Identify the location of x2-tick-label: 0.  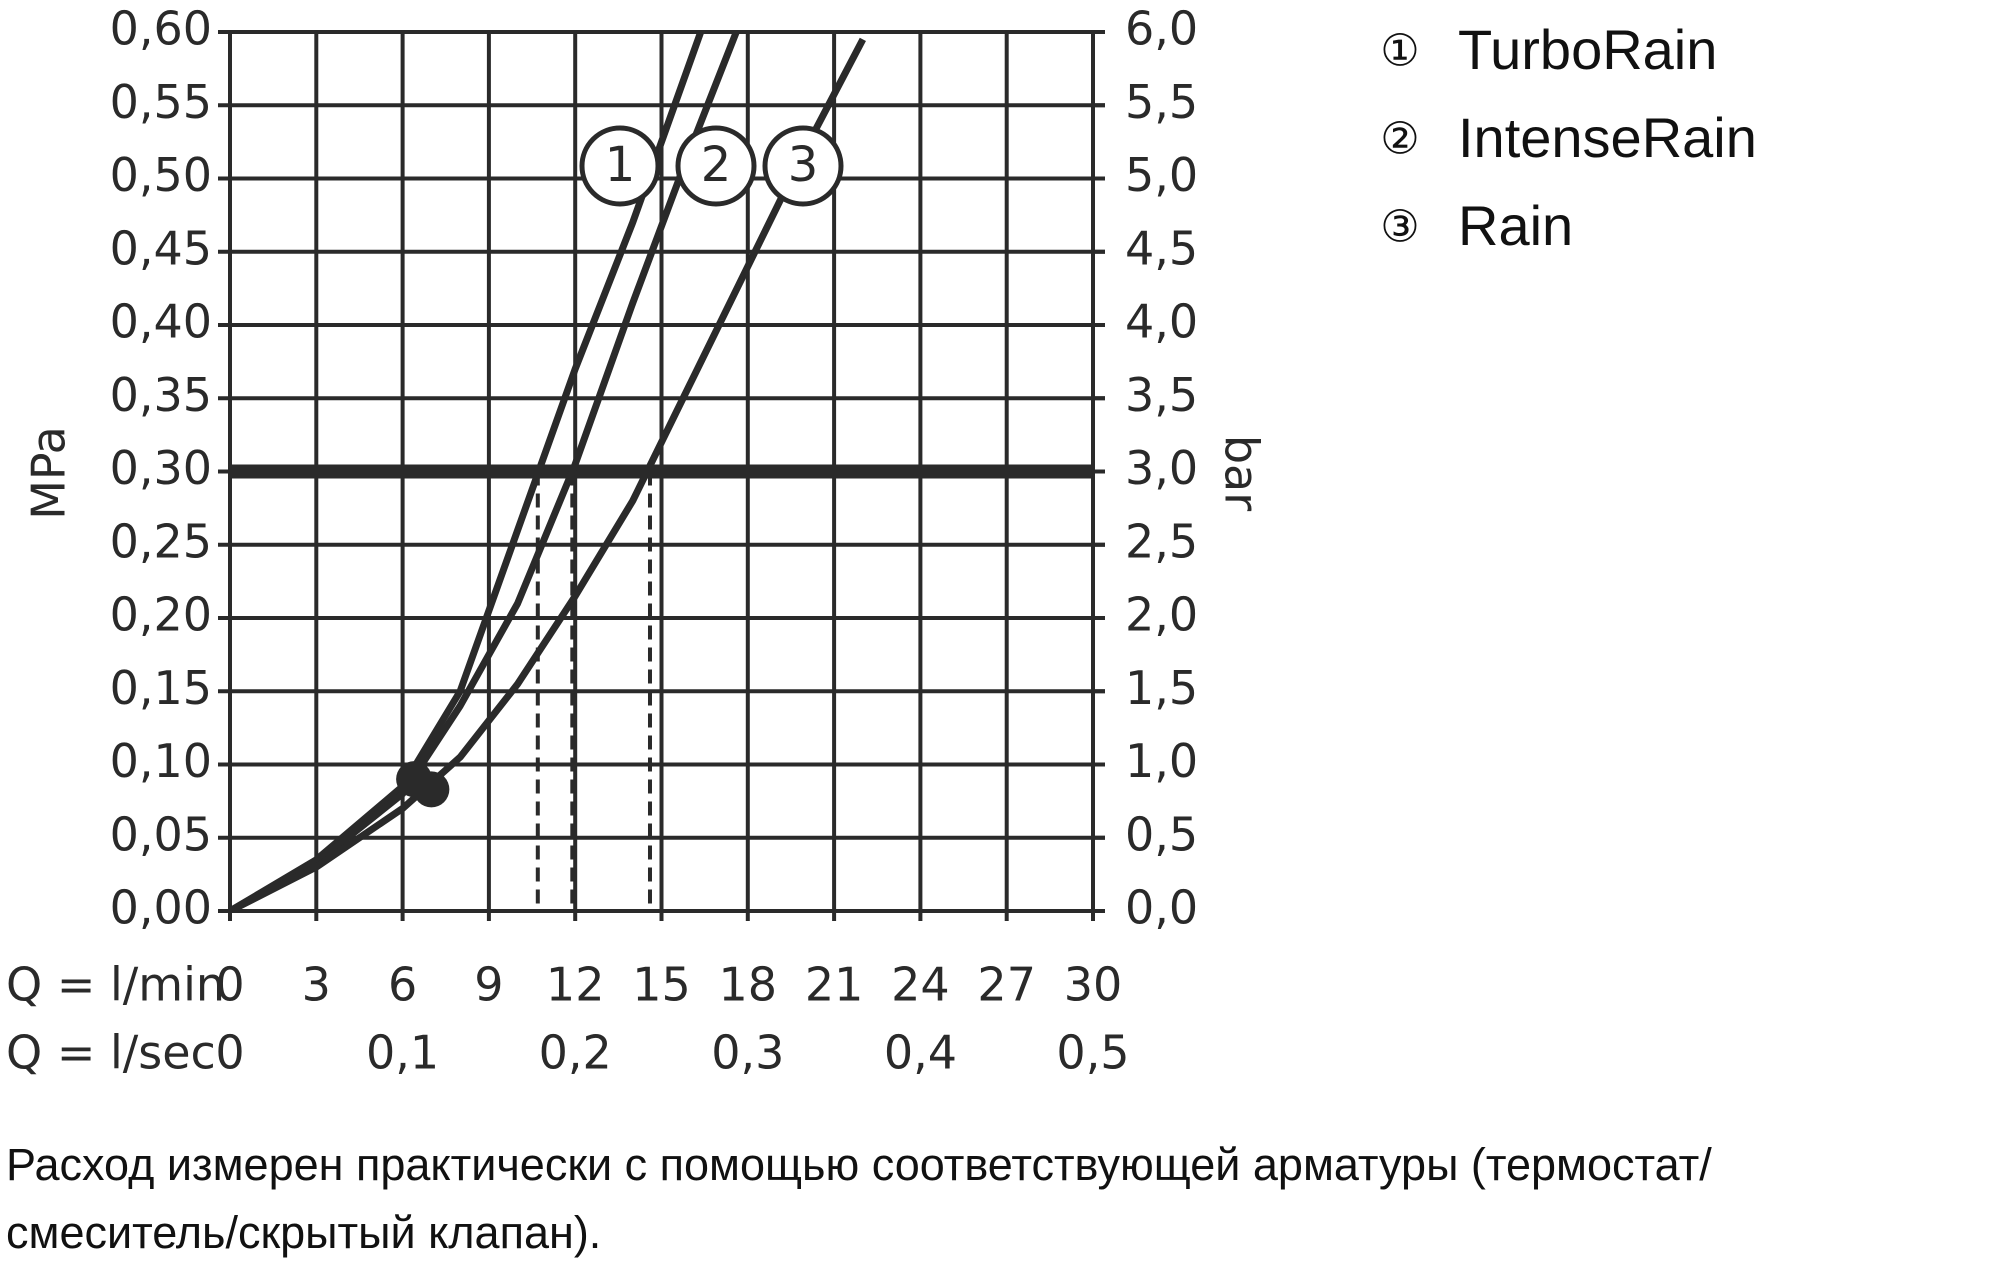
(229, 1053).